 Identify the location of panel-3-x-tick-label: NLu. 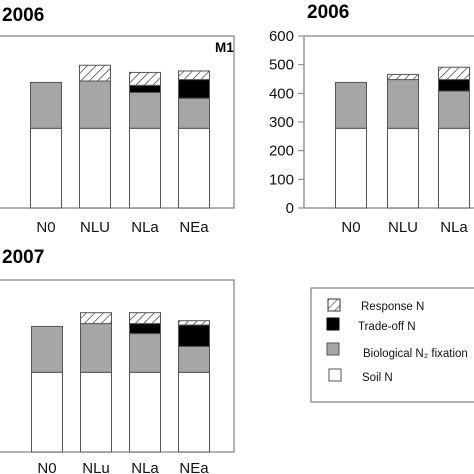
(96, 467).